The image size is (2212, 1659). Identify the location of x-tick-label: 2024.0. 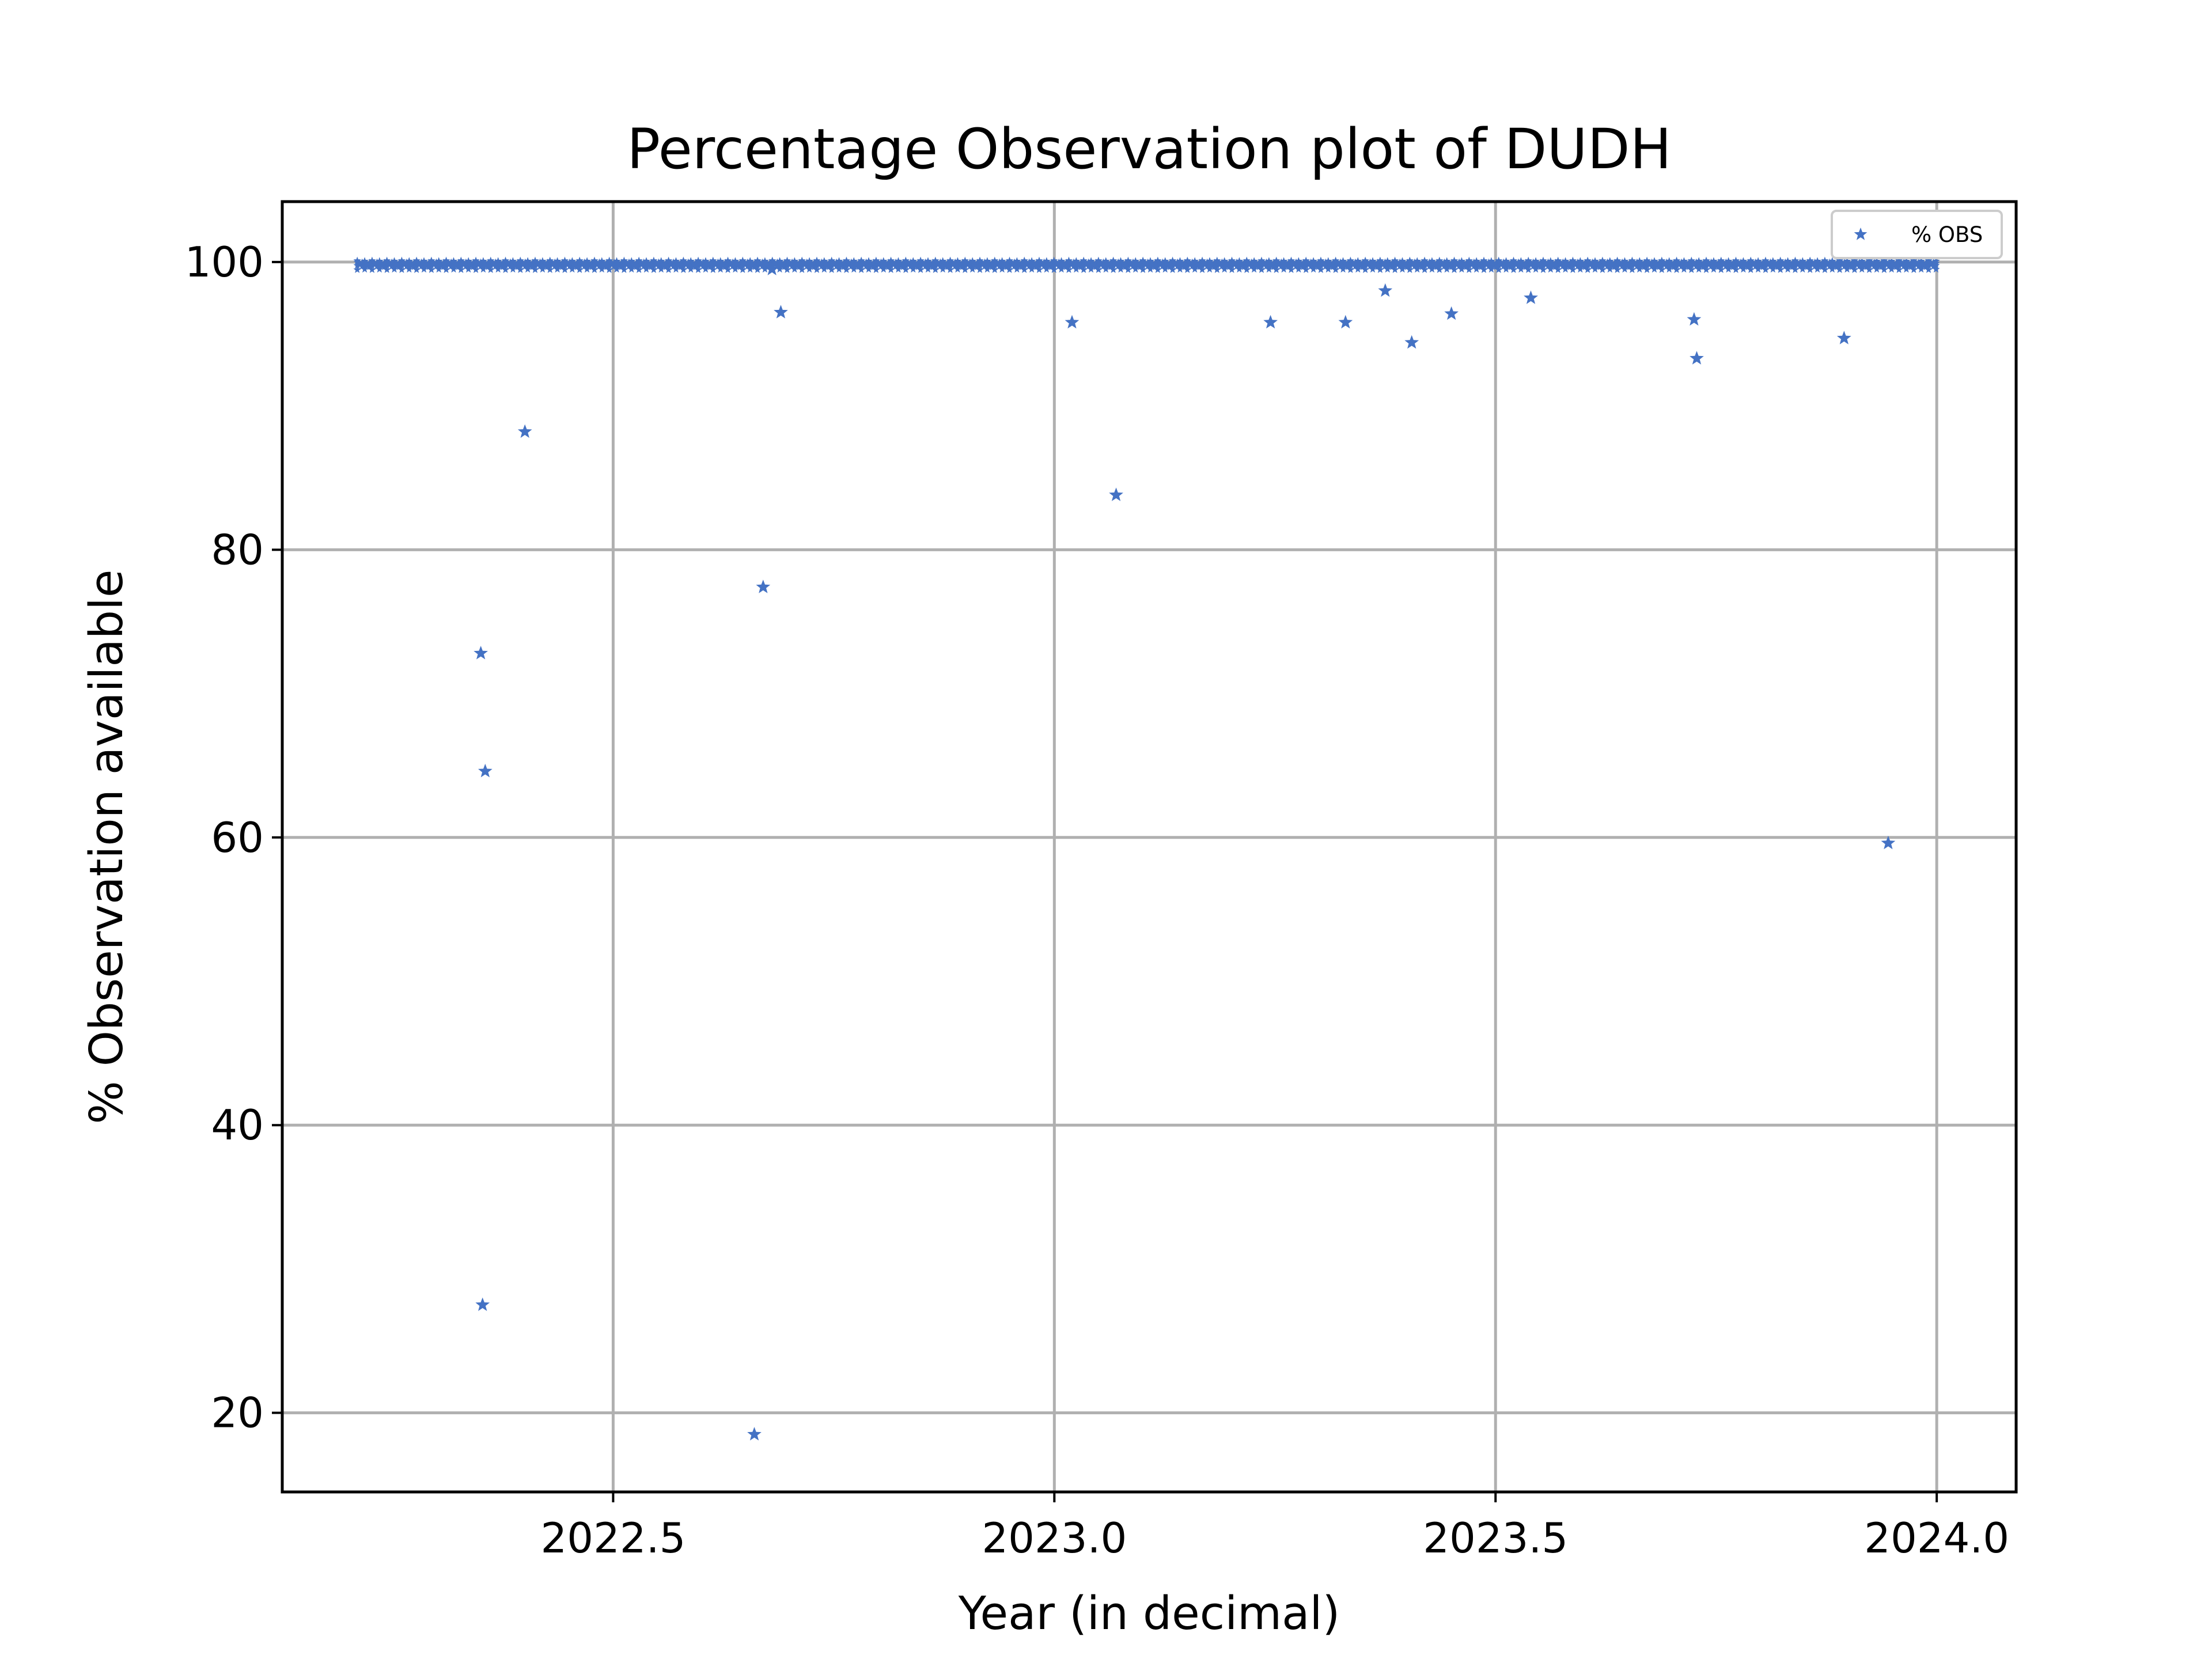
(1936, 1538).